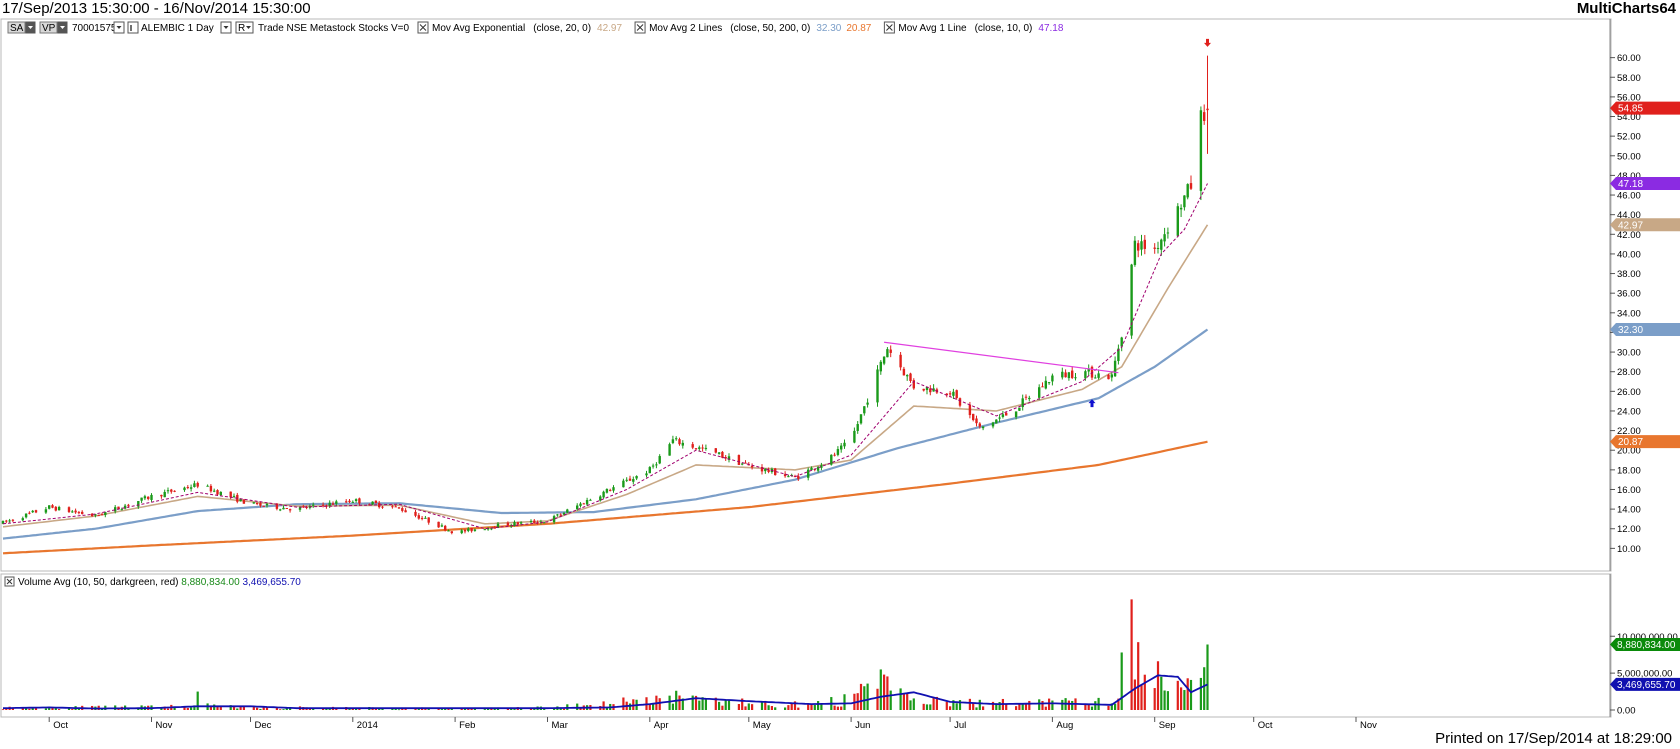  What do you see at coordinates (133, 27) in the screenshot?
I see `instrument-checkbox` at bounding box center [133, 27].